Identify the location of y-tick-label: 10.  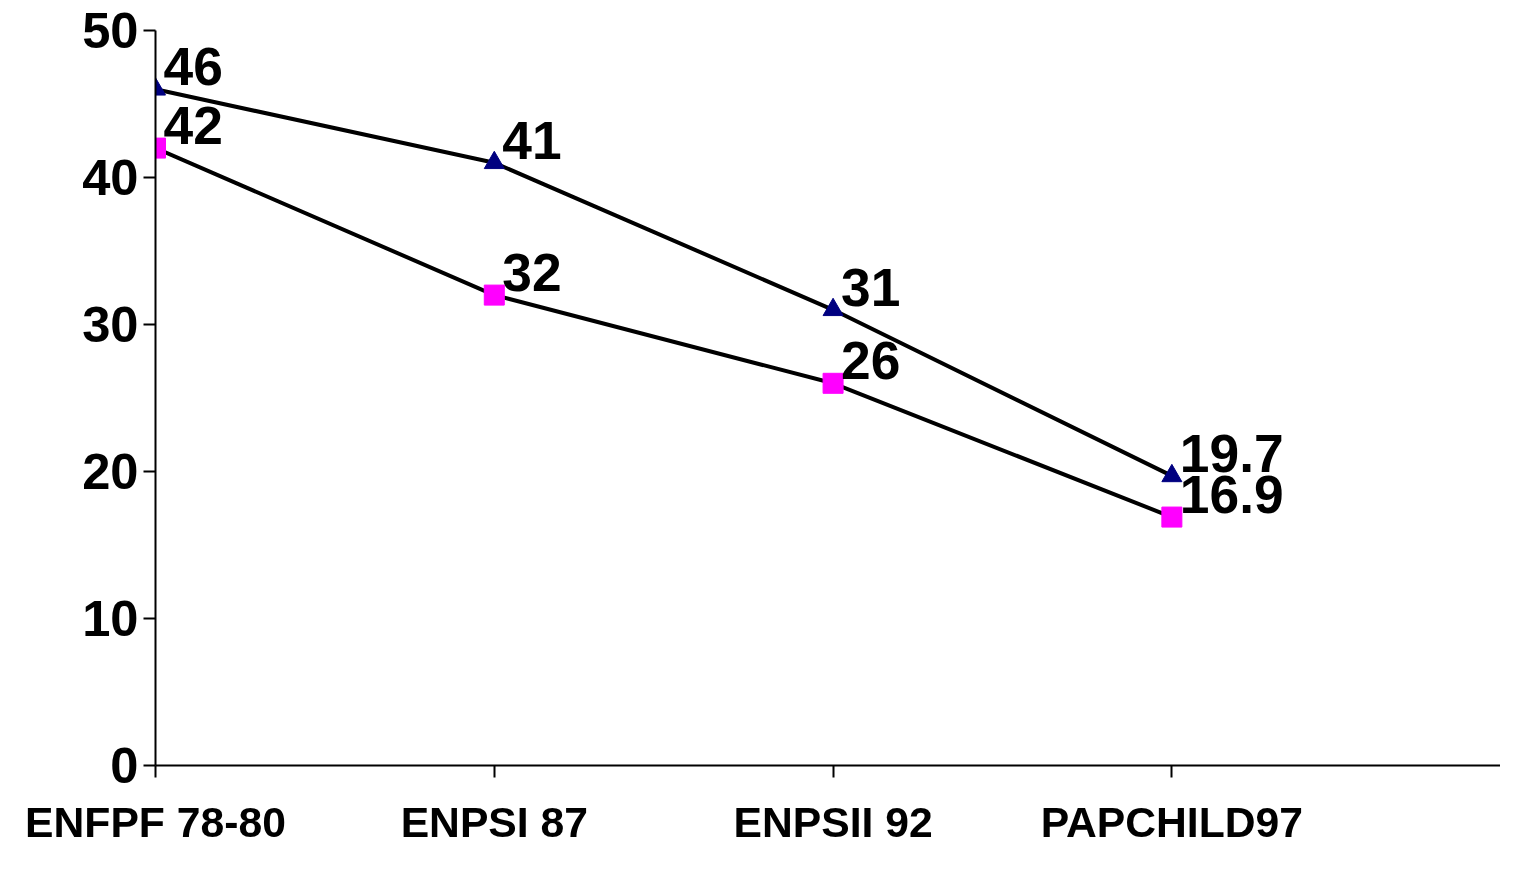
(110, 618).